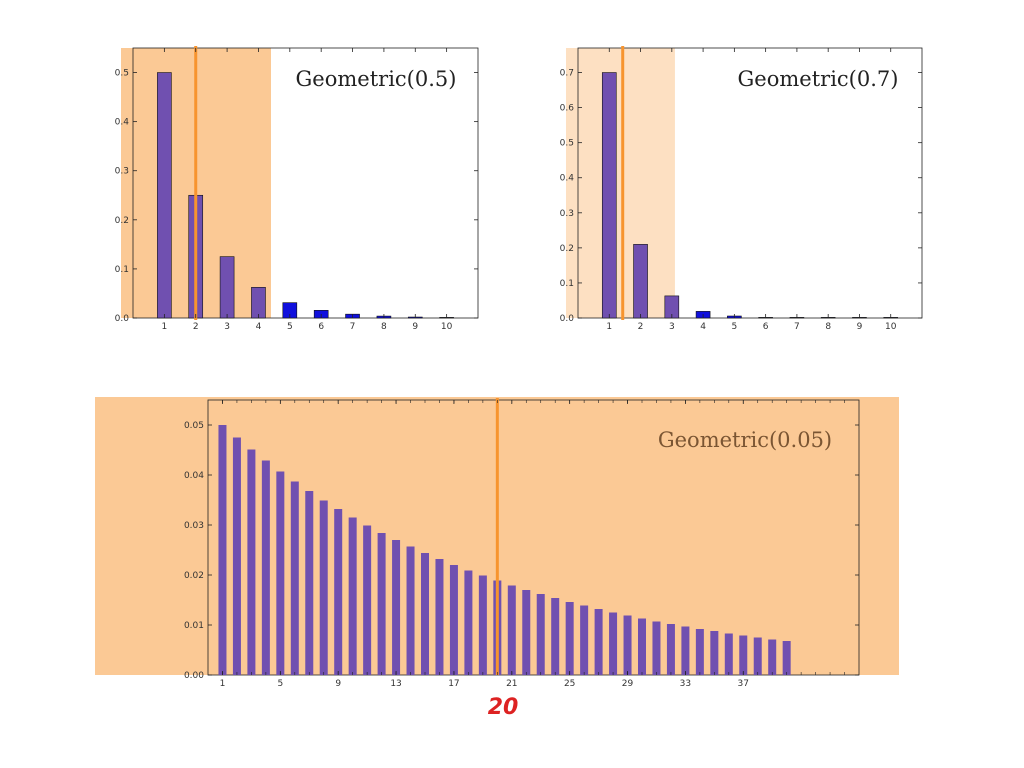  What do you see at coordinates (376, 79) in the screenshot?
I see `chart-title: Geometric(0.5)` at bounding box center [376, 79].